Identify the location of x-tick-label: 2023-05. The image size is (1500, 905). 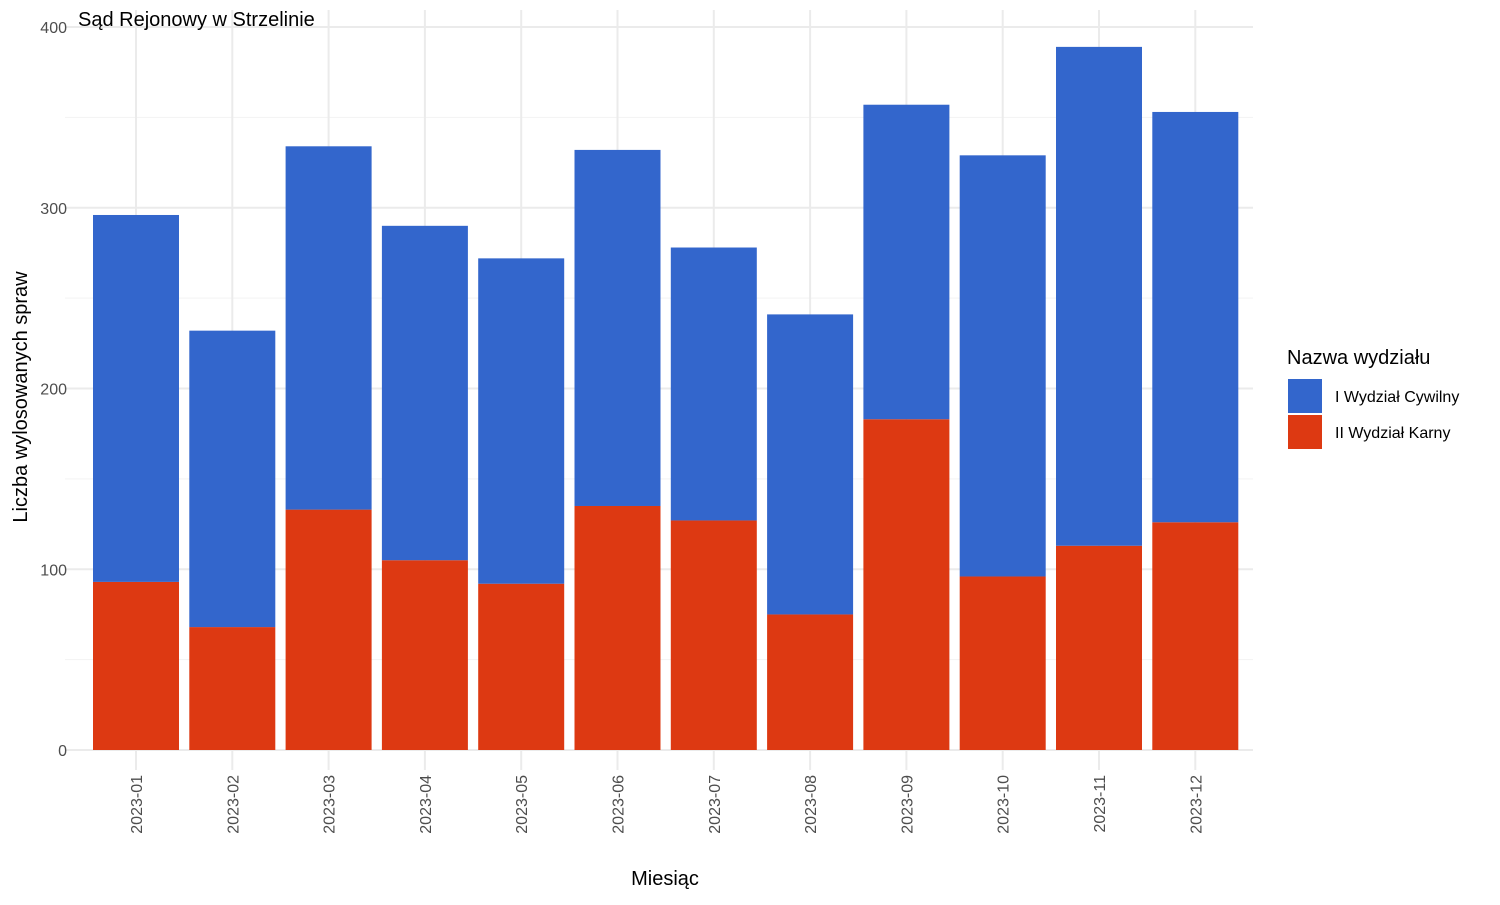
(522, 804).